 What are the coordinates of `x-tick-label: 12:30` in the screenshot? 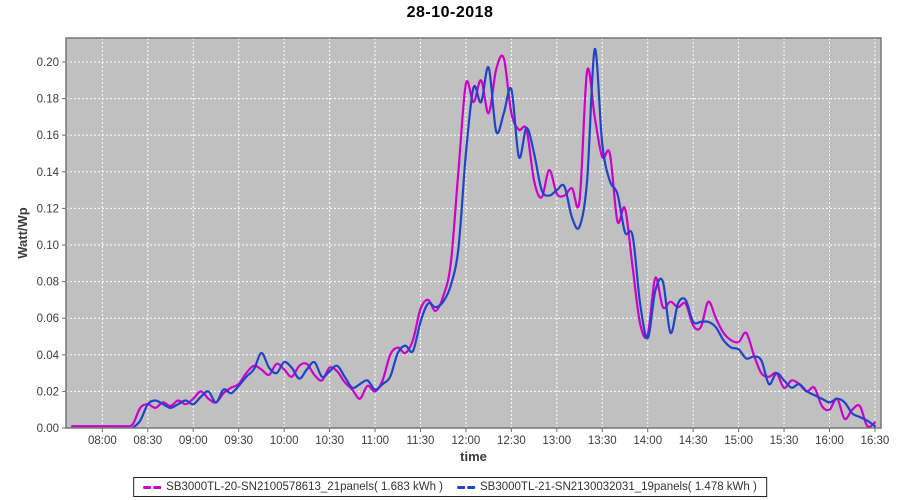 It's located at (511, 441).